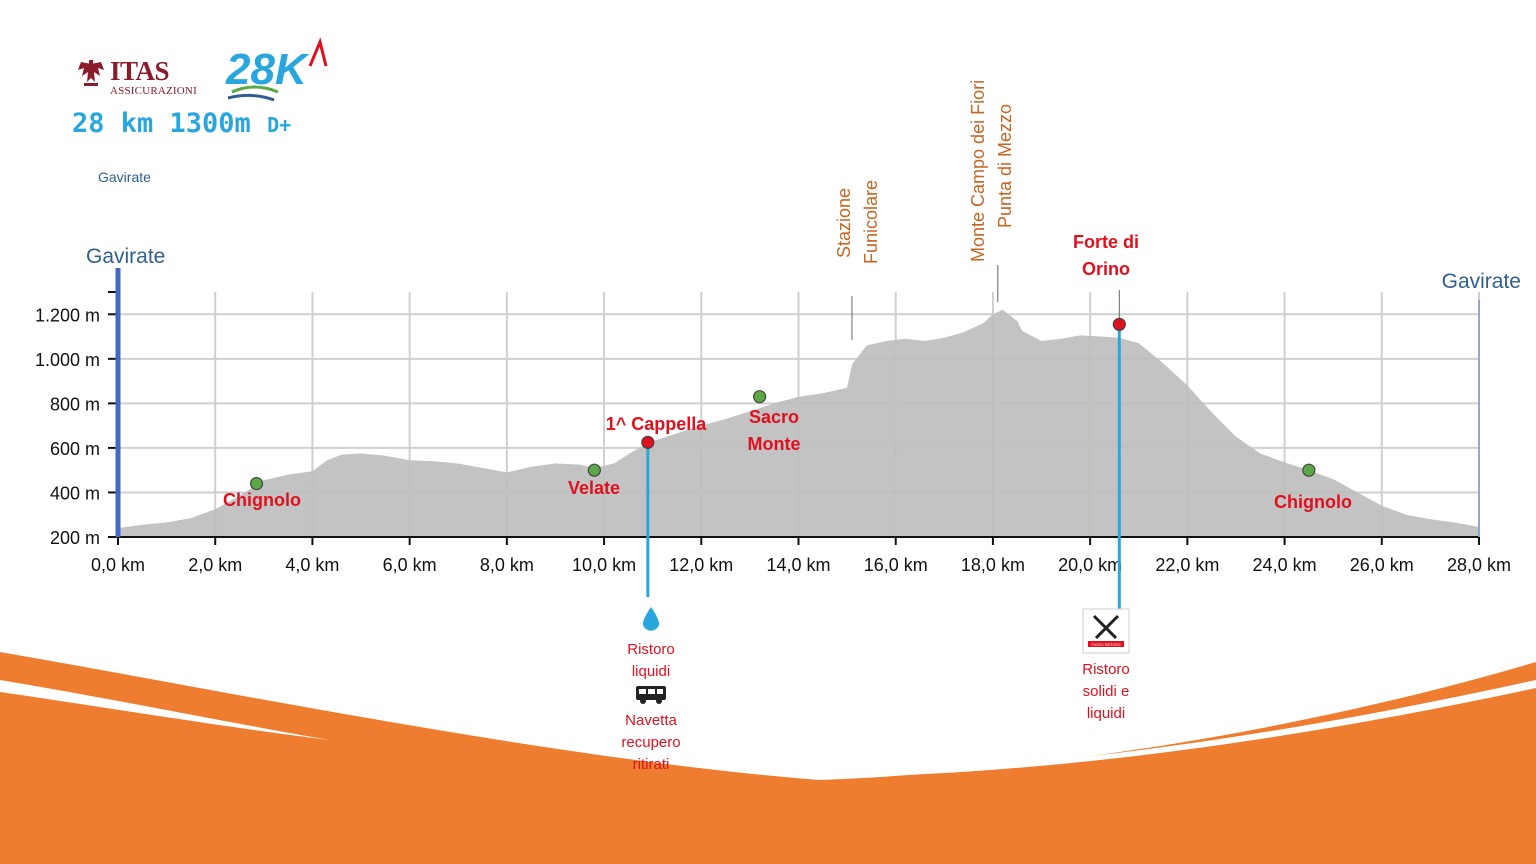 The image size is (1536, 864). Describe the element at coordinates (267, 69) in the screenshot. I see `race-logo-text: 28K` at that location.